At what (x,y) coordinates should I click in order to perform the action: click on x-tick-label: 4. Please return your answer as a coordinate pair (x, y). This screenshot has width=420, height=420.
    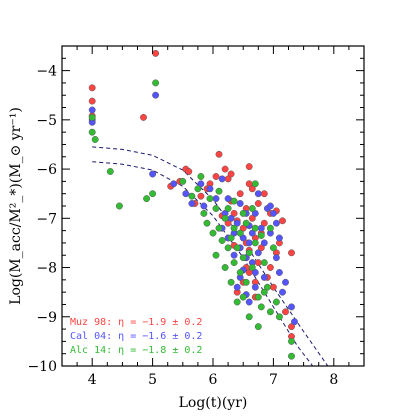
    Looking at the image, I should click on (92, 380).